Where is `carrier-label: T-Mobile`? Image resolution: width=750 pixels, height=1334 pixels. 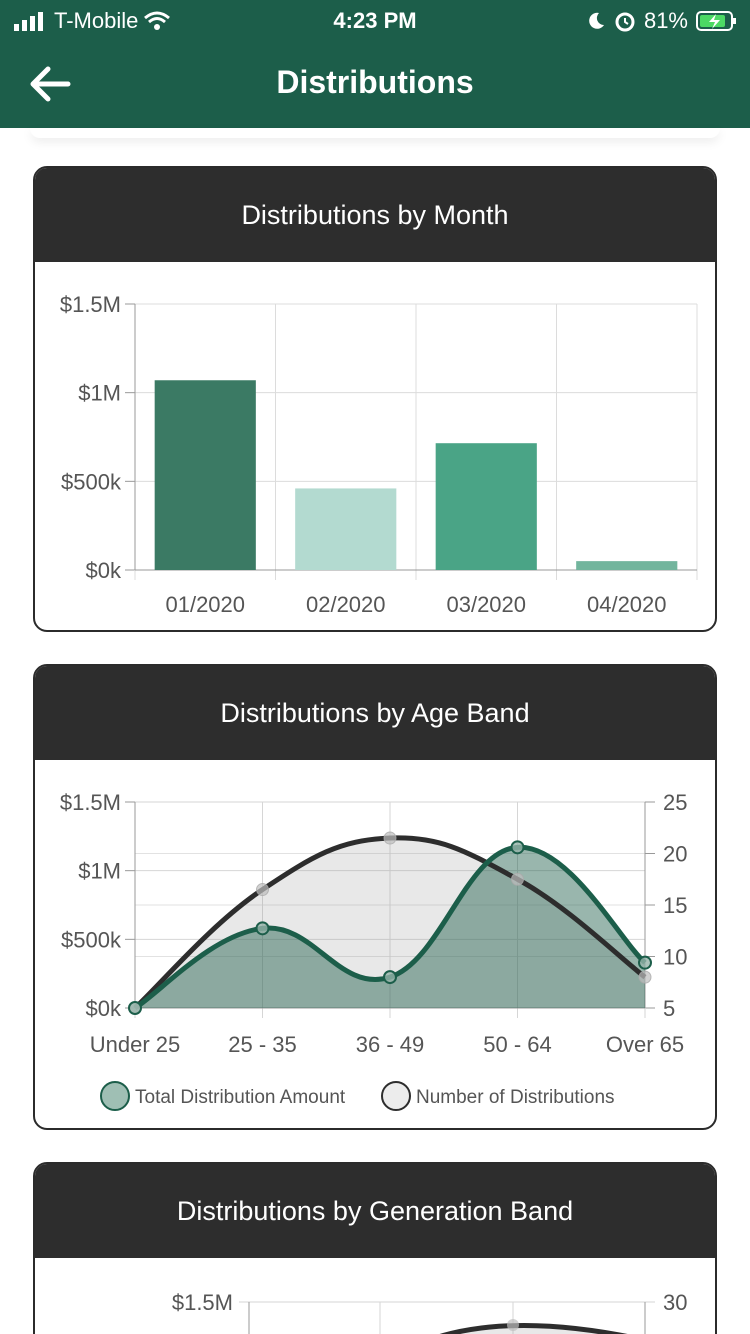
carrier-label: T-Mobile is located at coordinates (96, 20).